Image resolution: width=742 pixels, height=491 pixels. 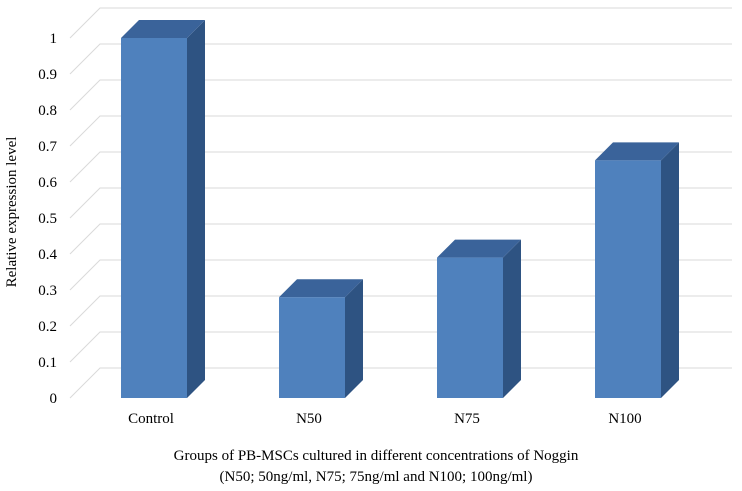 What do you see at coordinates (467, 419) in the screenshot?
I see `x-tick-label: N75` at bounding box center [467, 419].